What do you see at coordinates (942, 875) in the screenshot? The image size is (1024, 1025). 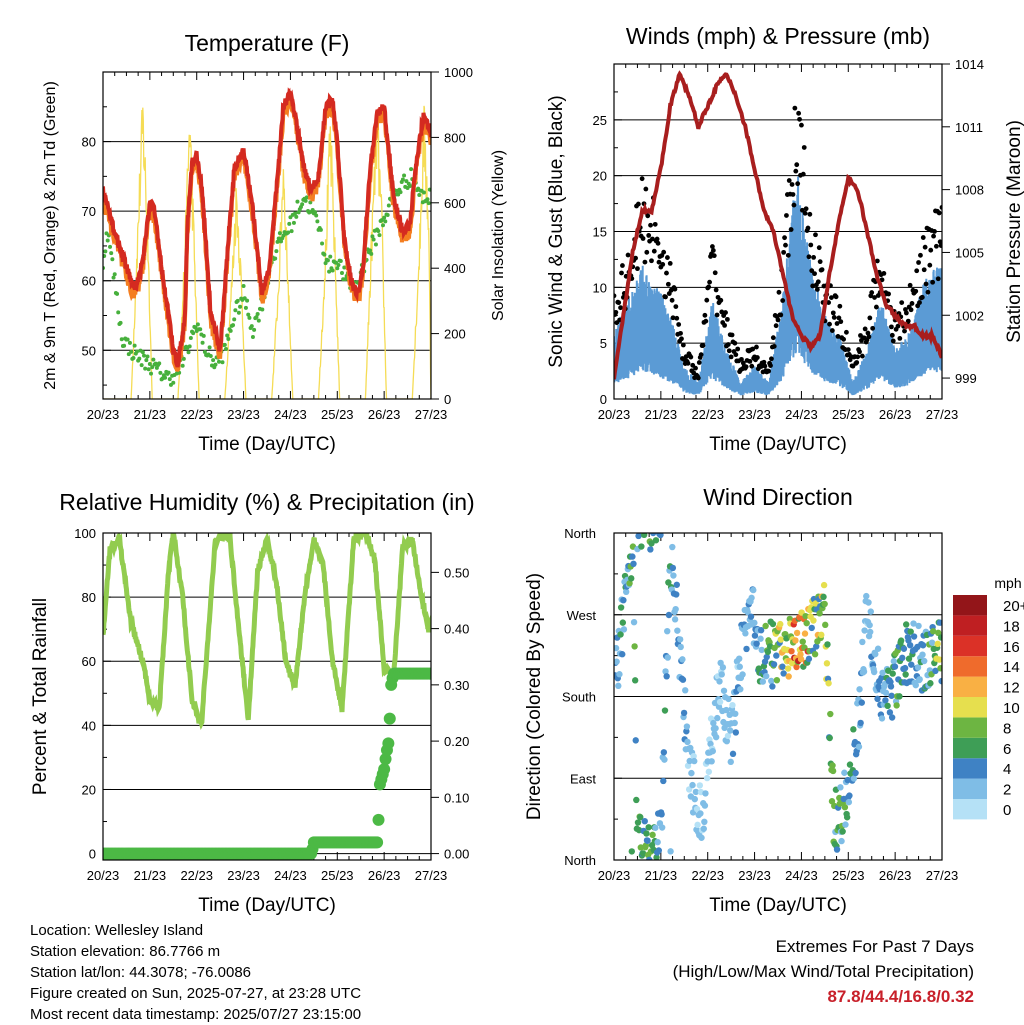 I see `x-tick-label: 27/23` at bounding box center [942, 875].